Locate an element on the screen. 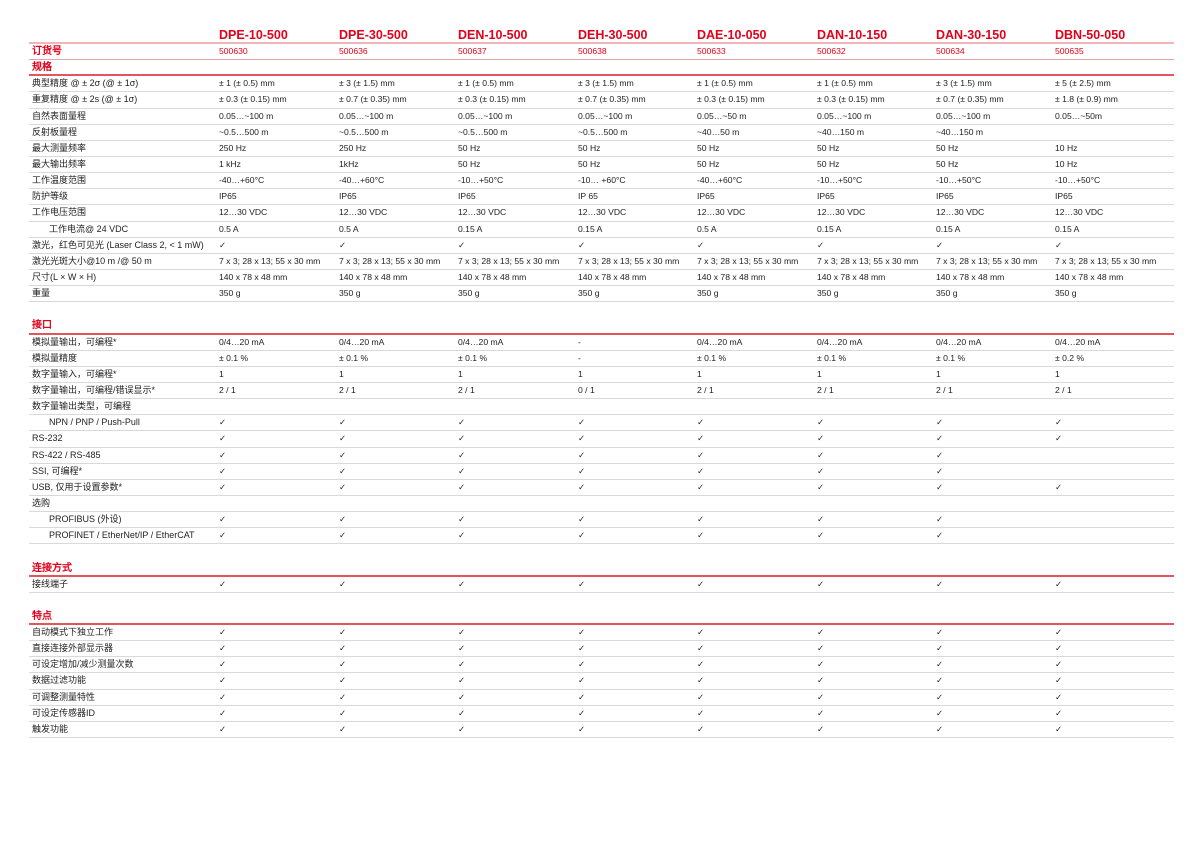  model-name: DAN-10-150 is located at coordinates (852, 35).